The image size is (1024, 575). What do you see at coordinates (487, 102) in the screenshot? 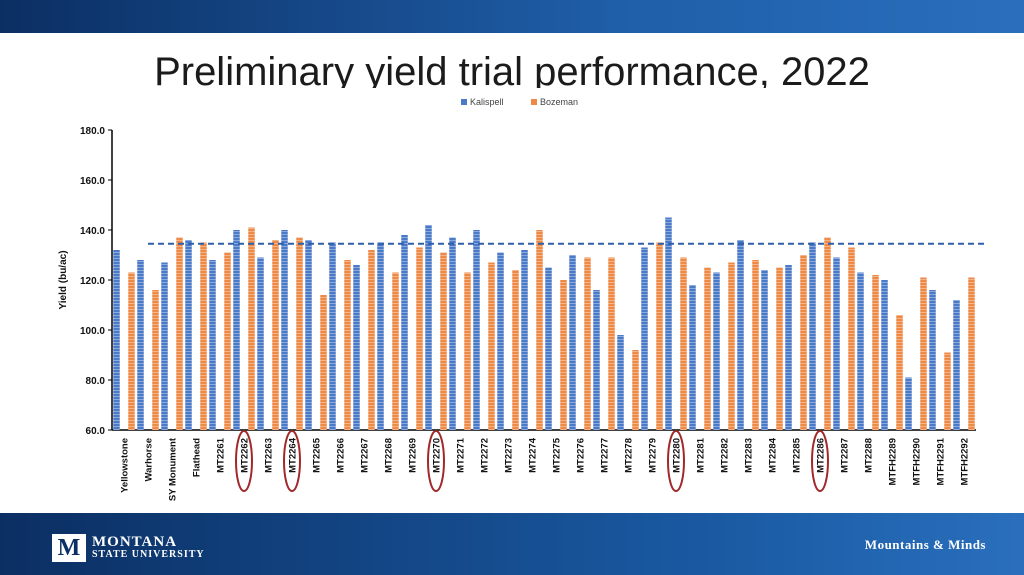
I see `legend-label-kalispell: Kalispell` at bounding box center [487, 102].